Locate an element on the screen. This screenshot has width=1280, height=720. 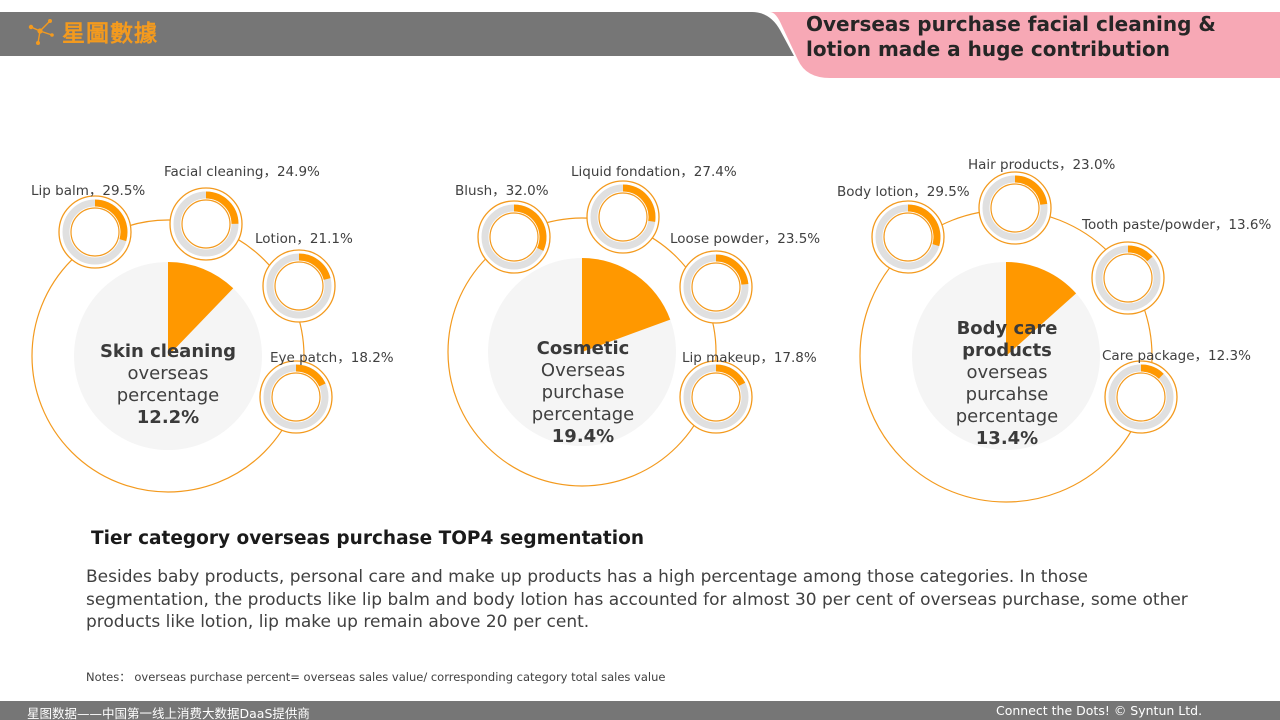
center-desc: Overseas is located at coordinates (583, 370).